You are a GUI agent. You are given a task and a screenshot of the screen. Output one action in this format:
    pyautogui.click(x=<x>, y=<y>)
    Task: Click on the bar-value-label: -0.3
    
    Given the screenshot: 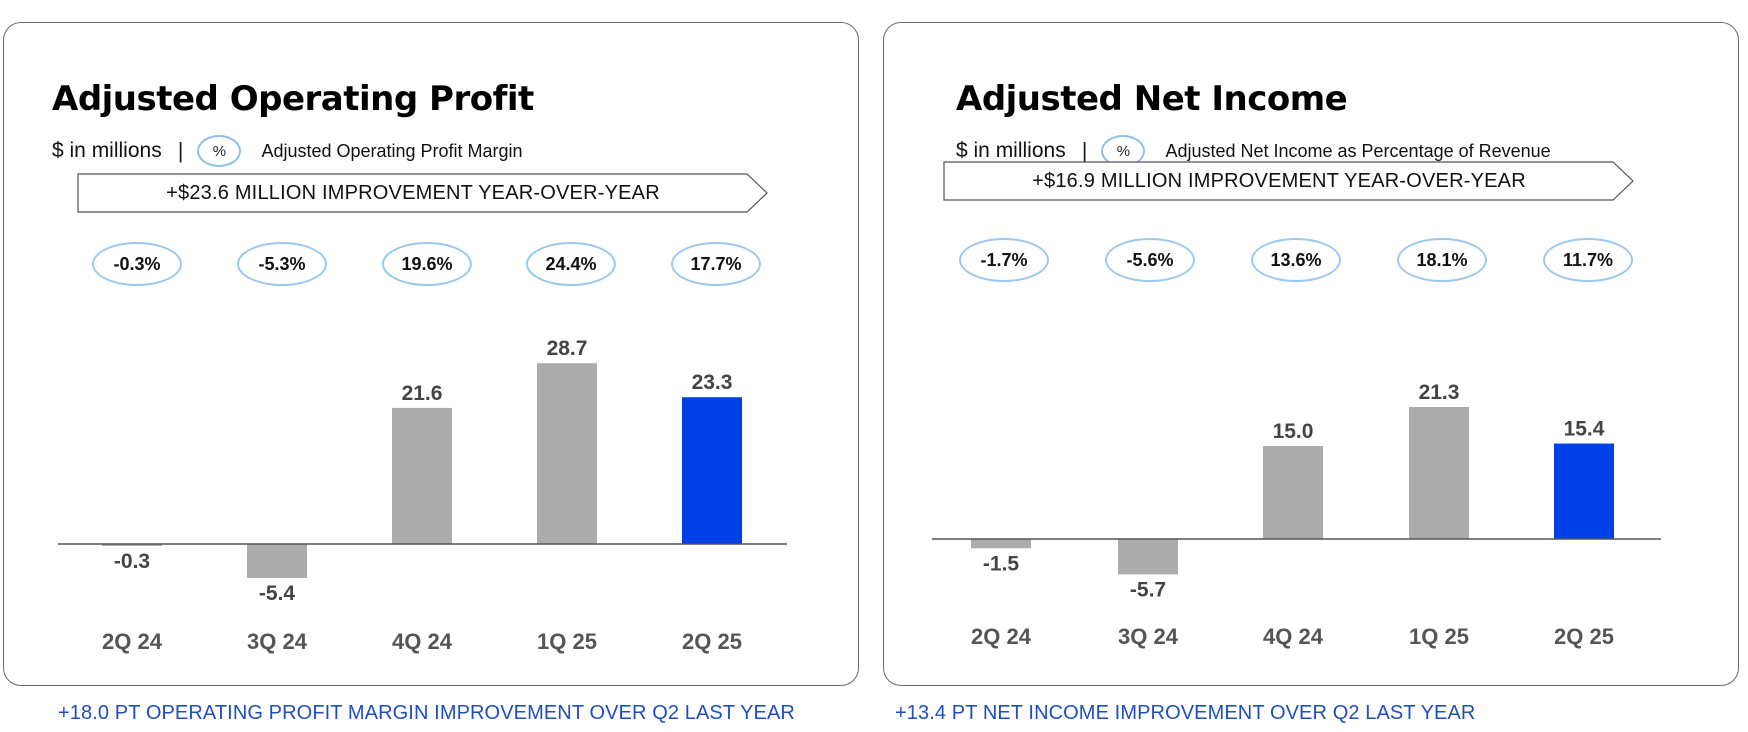 What is the action you would take?
    pyautogui.click(x=132, y=561)
    